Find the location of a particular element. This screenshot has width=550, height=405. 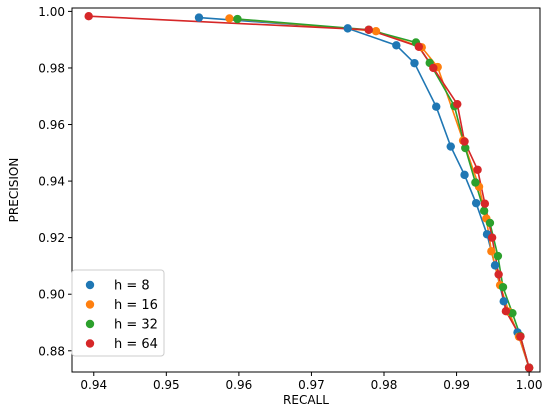

legend-label: h = 8 is located at coordinates (132, 286).